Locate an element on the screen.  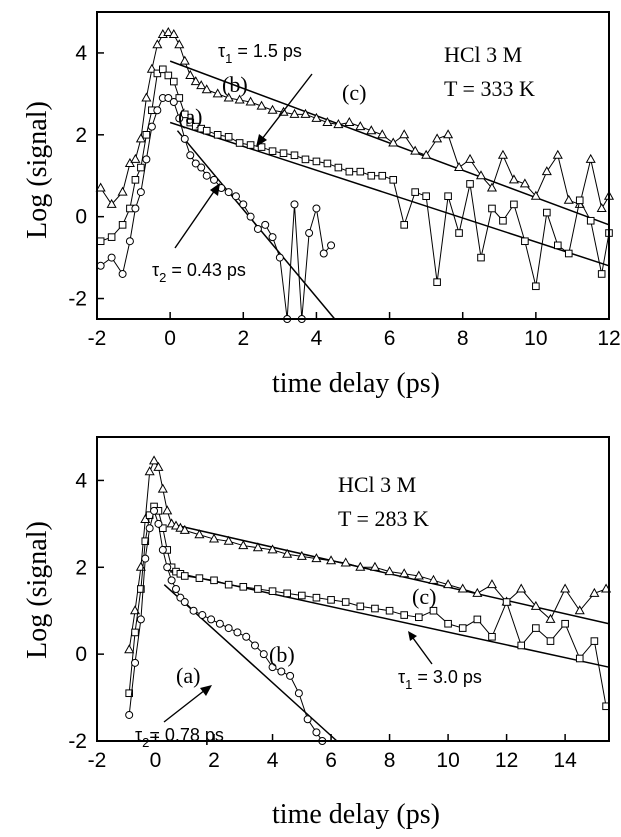
tau1-label: τ1 = 1.5 ps is located at coordinates (260, 53).